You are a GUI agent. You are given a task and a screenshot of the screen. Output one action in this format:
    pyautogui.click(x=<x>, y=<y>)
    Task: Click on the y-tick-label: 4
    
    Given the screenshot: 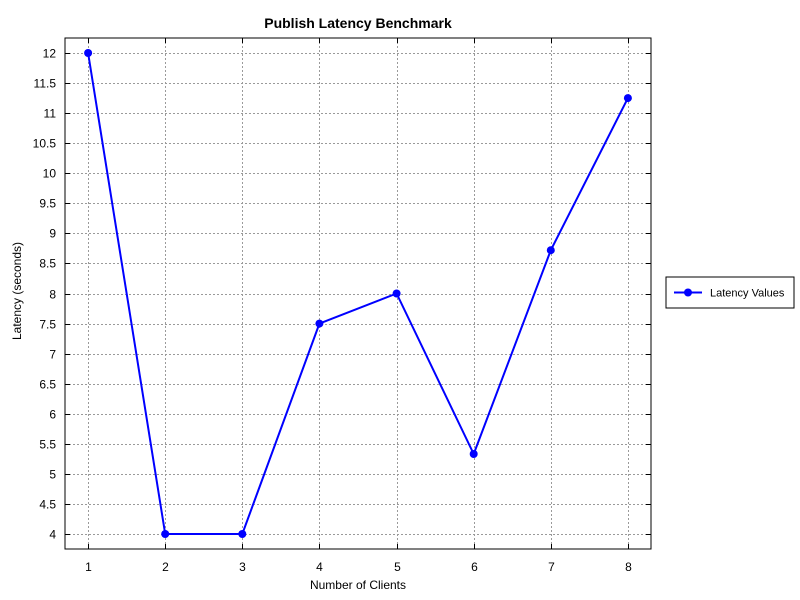 What is the action you would take?
    pyautogui.click(x=52, y=535)
    